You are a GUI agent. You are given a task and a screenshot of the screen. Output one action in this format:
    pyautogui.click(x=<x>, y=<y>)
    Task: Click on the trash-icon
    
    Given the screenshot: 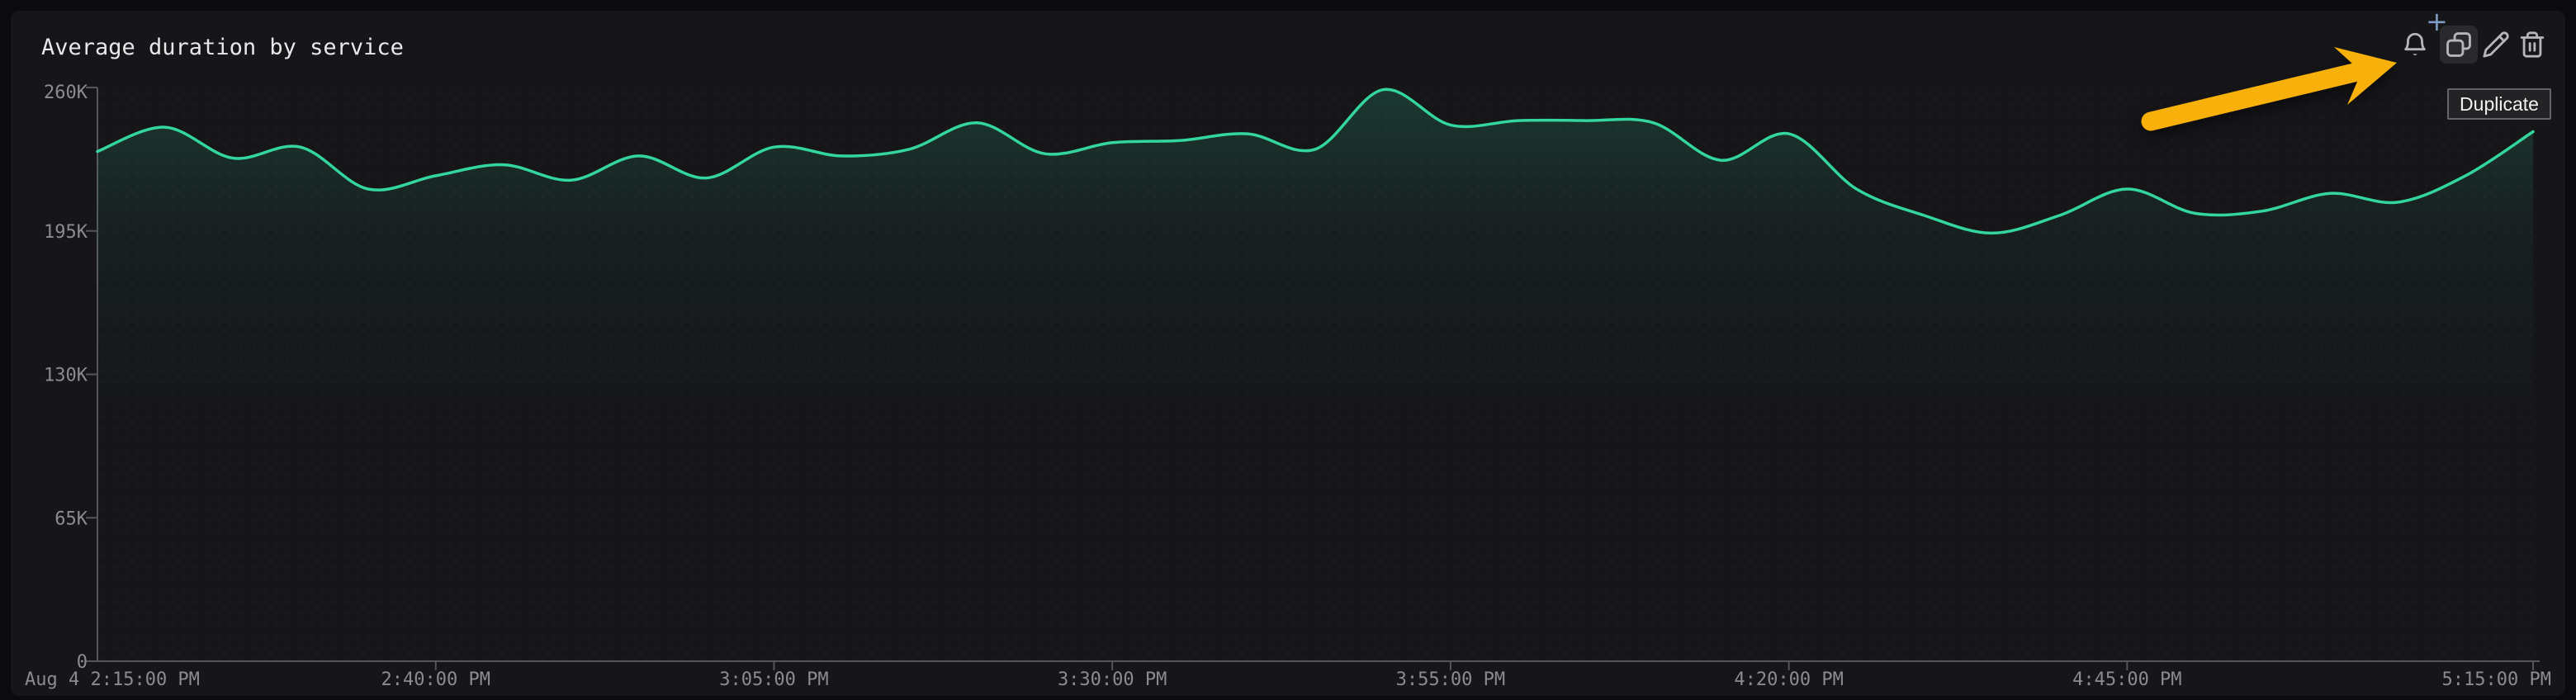 What is the action you would take?
    pyautogui.click(x=2532, y=45)
    